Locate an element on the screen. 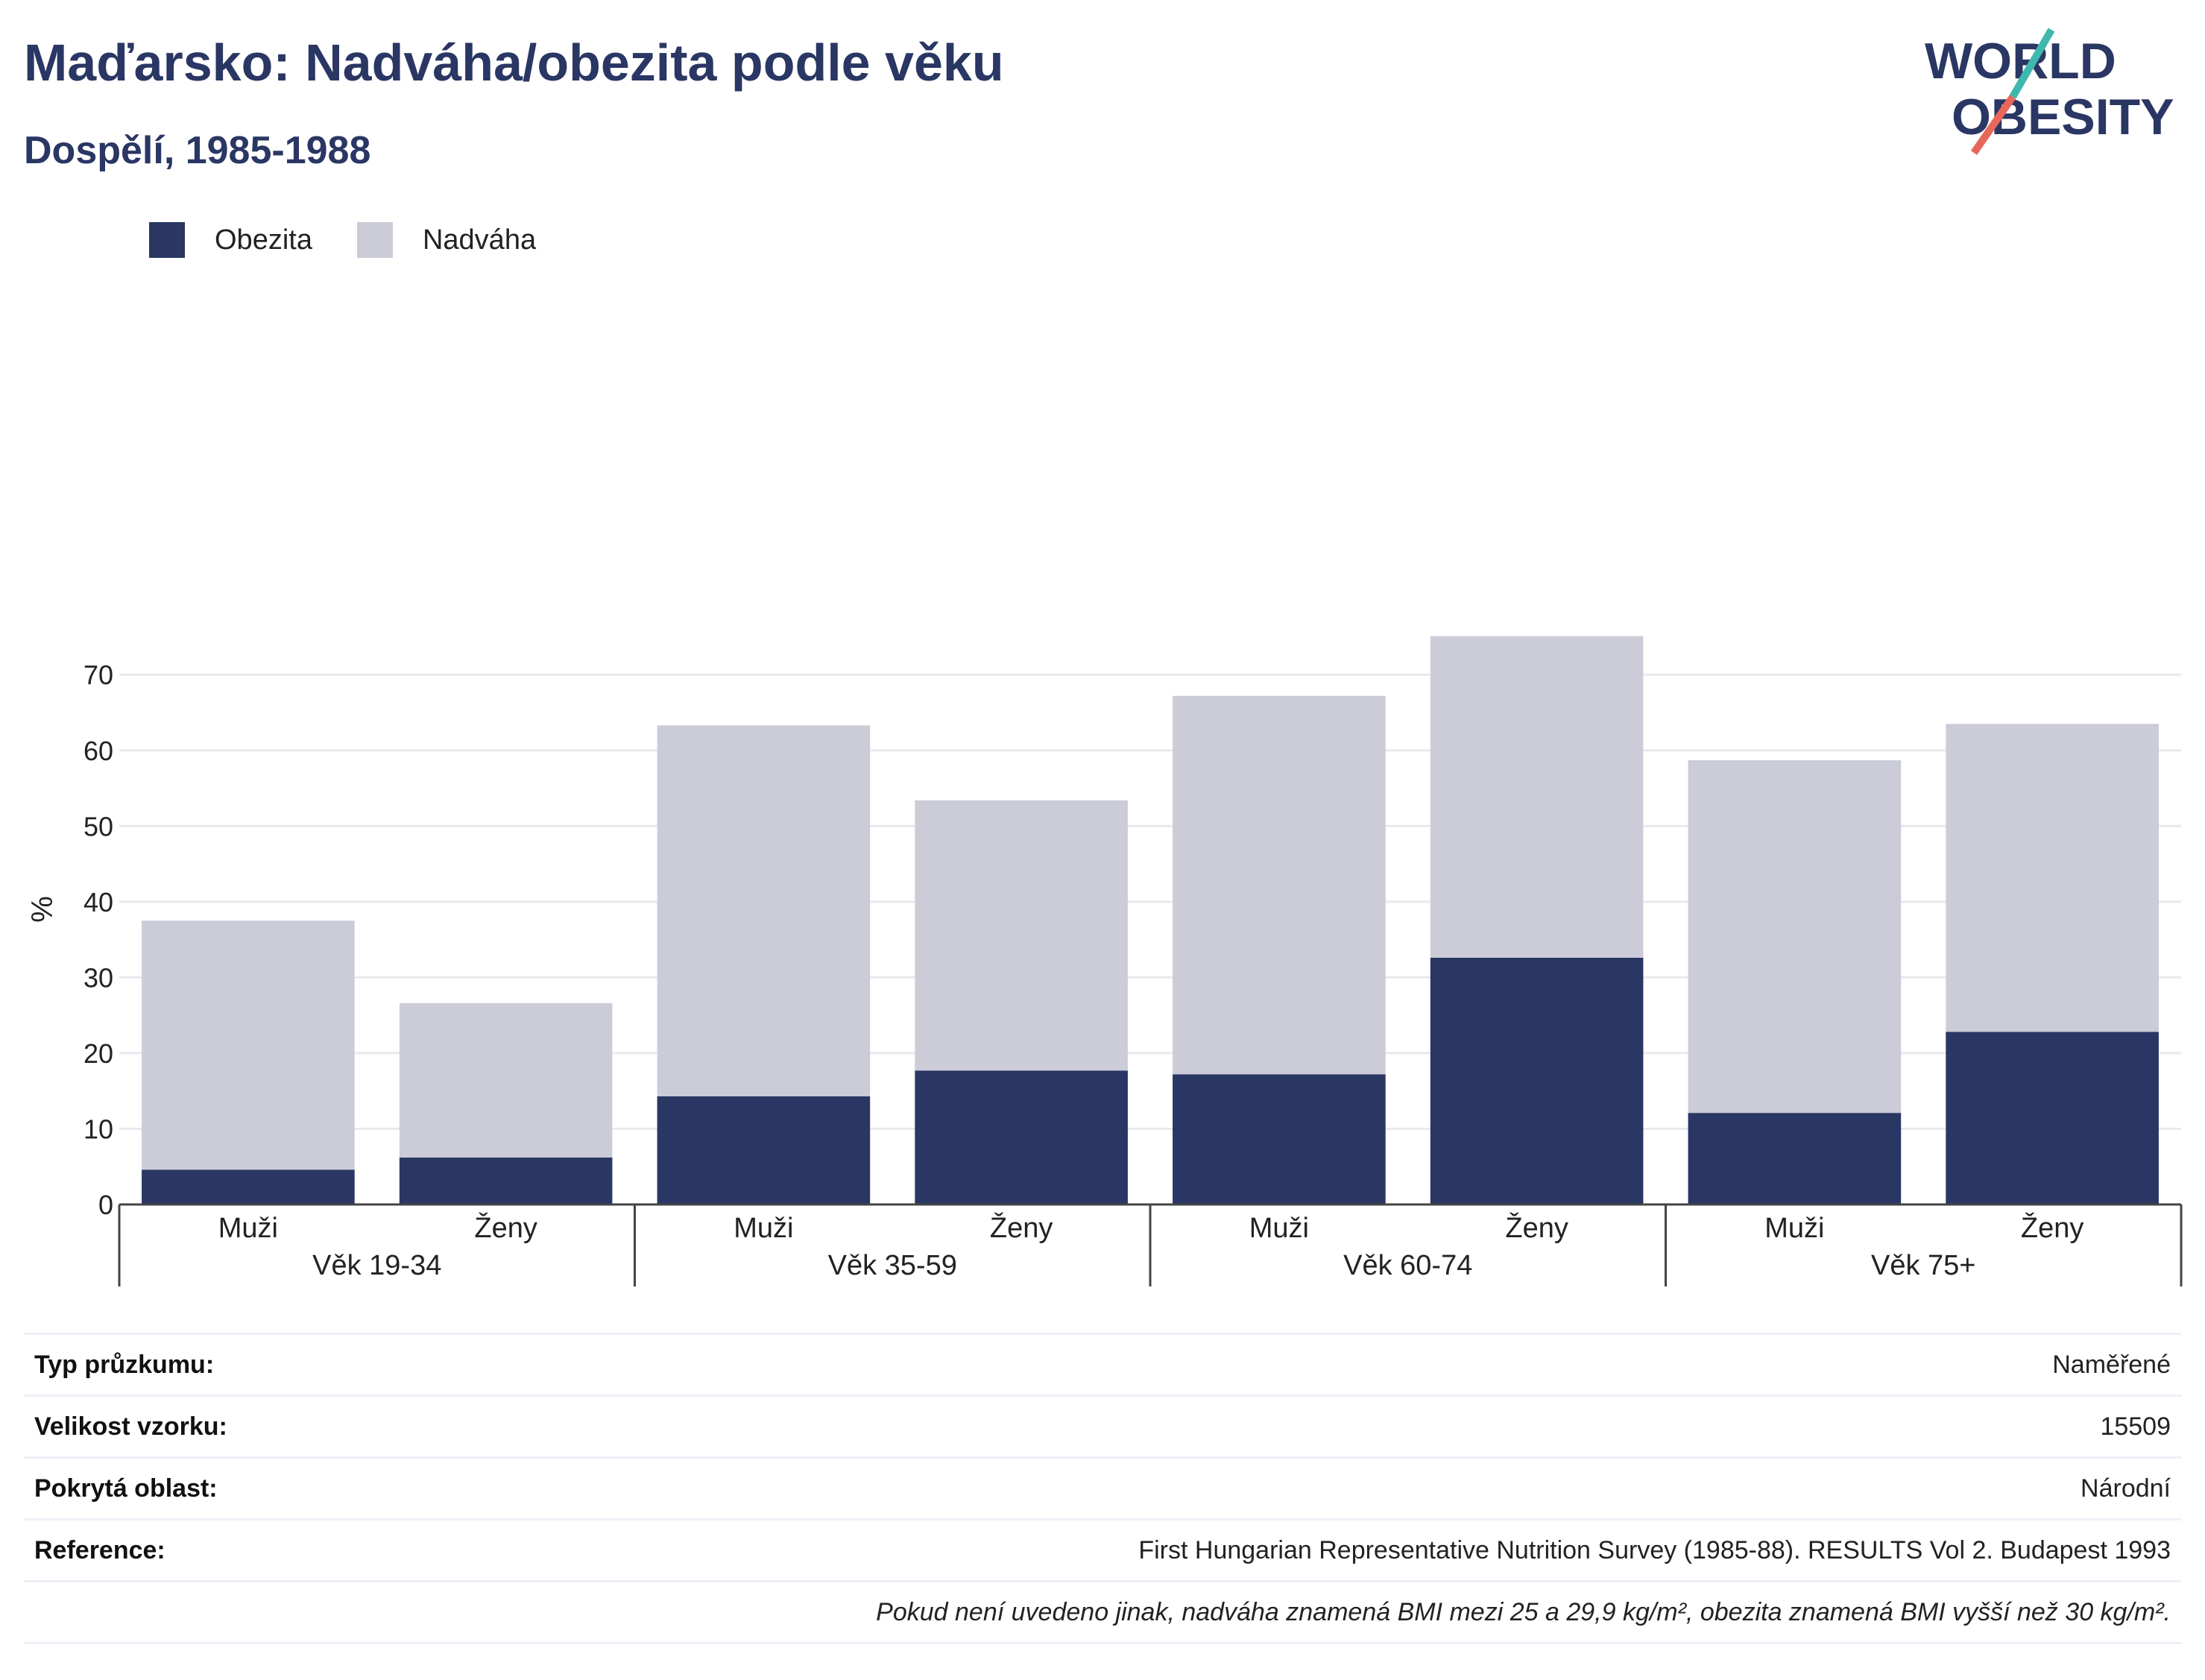  logo-red-stroke is located at coordinates (1993, 125).